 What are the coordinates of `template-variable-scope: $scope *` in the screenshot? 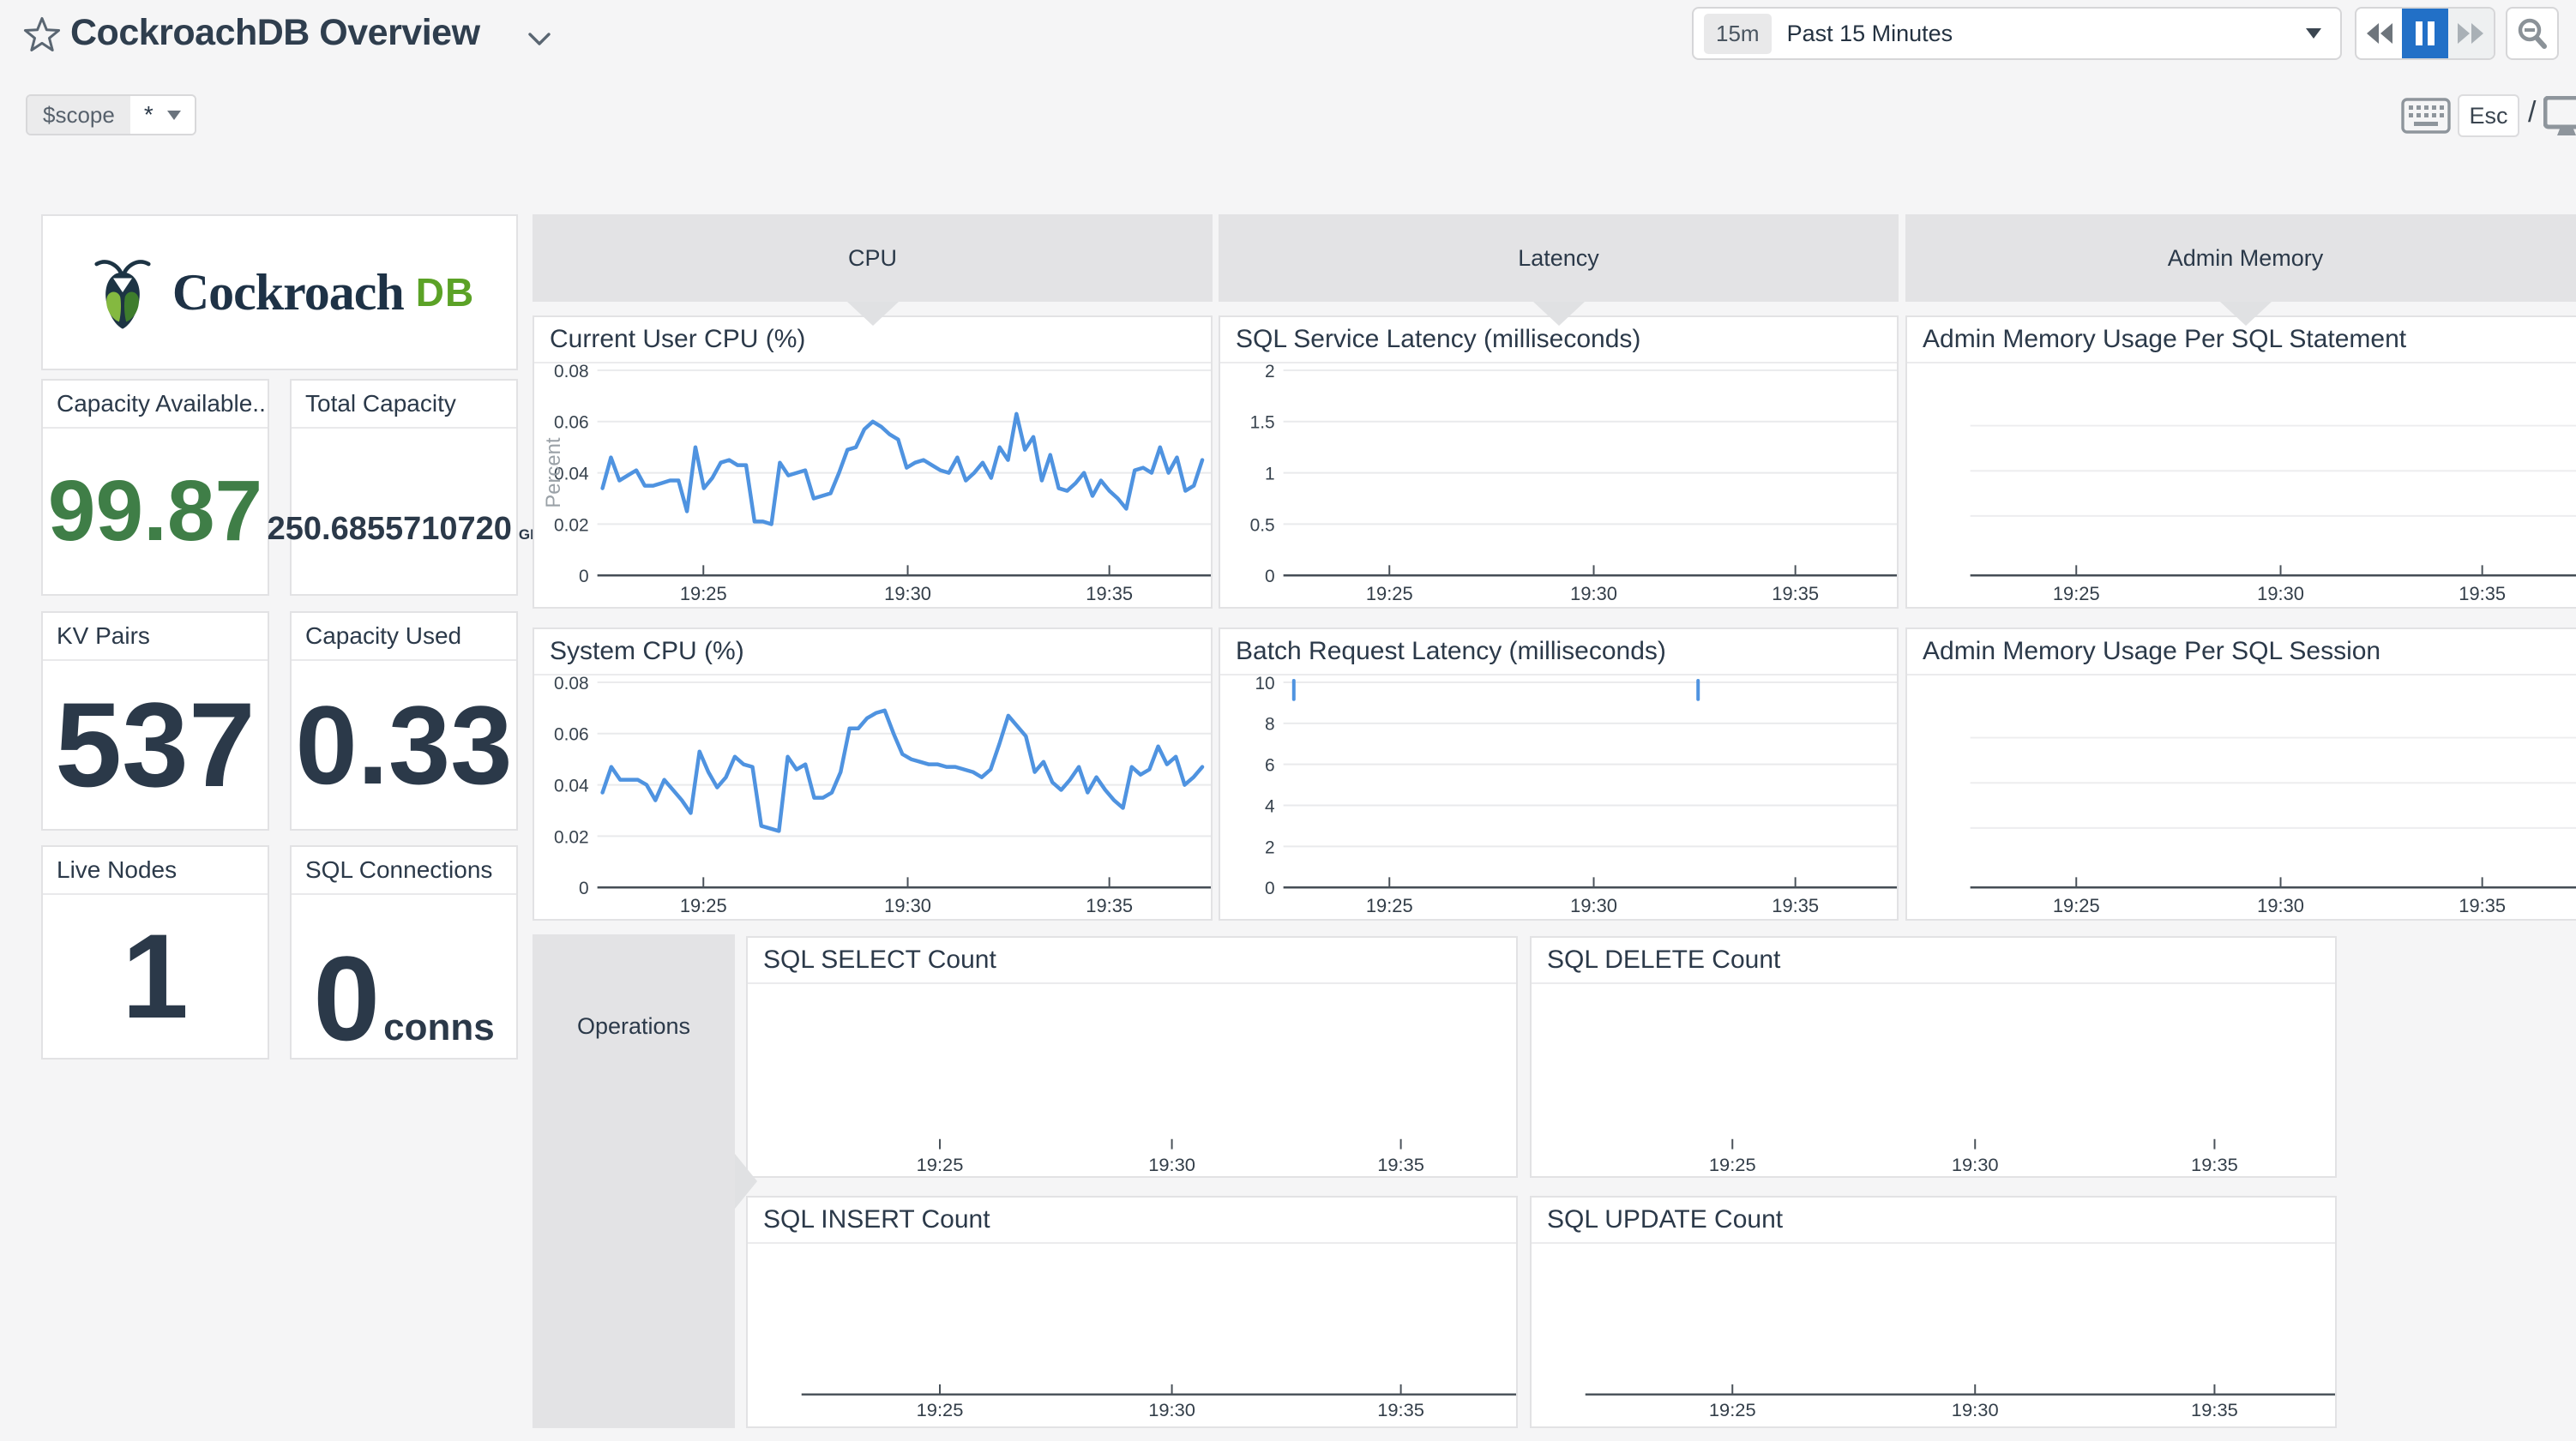 It's located at (111, 114).